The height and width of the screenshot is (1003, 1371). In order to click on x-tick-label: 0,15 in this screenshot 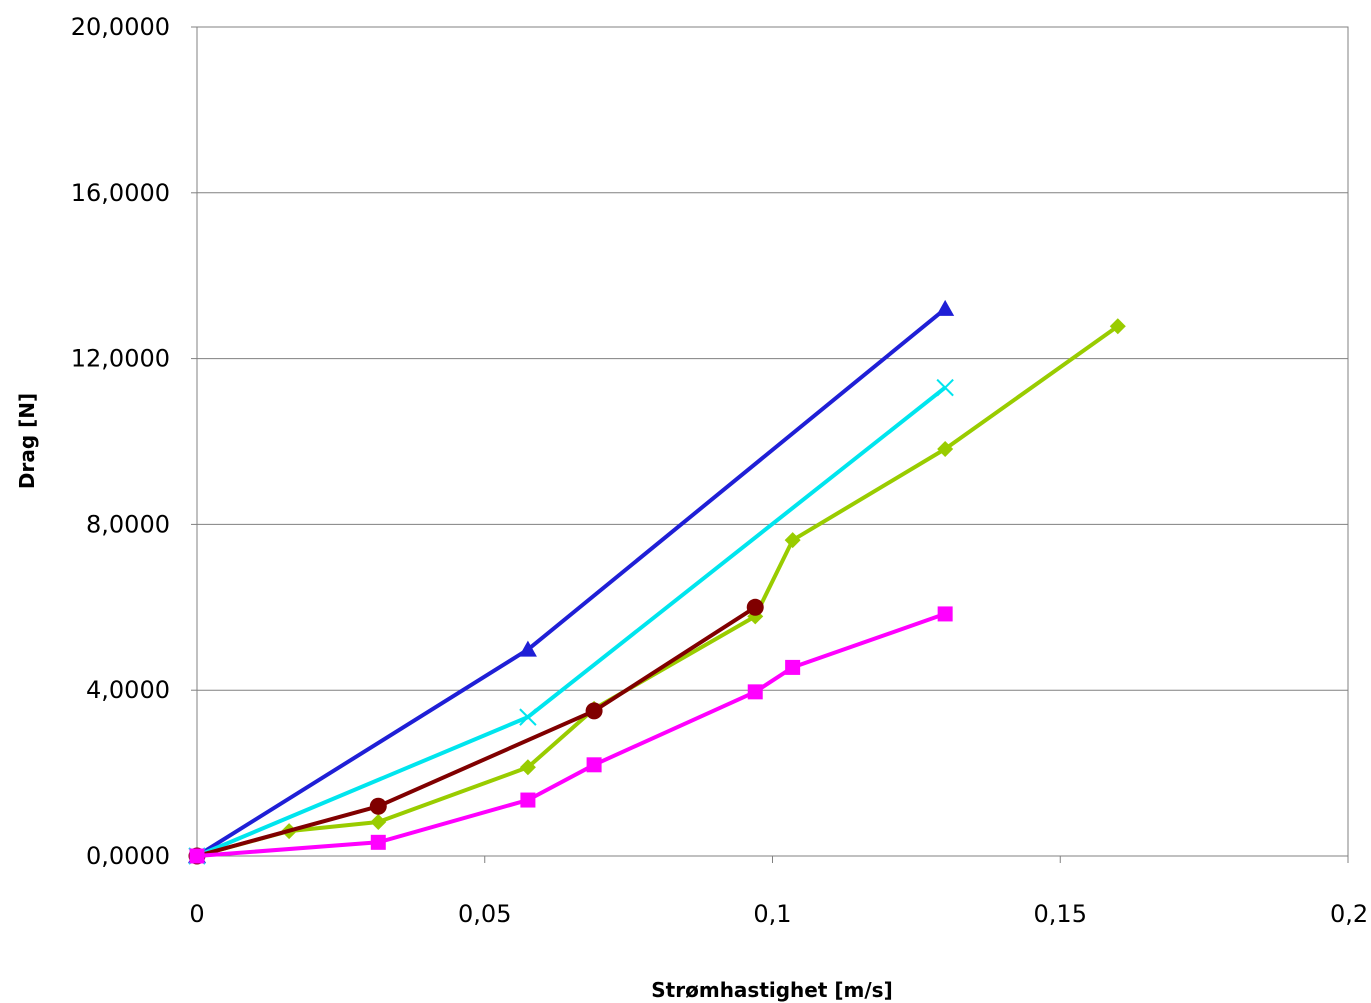, I will do `click(1060, 914)`.